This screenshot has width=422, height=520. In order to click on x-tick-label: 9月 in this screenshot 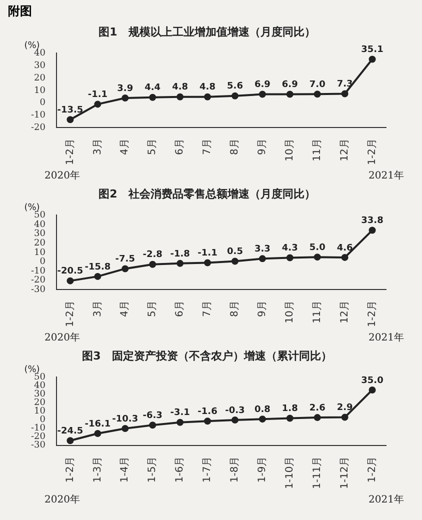, I will do `click(262, 147)`.